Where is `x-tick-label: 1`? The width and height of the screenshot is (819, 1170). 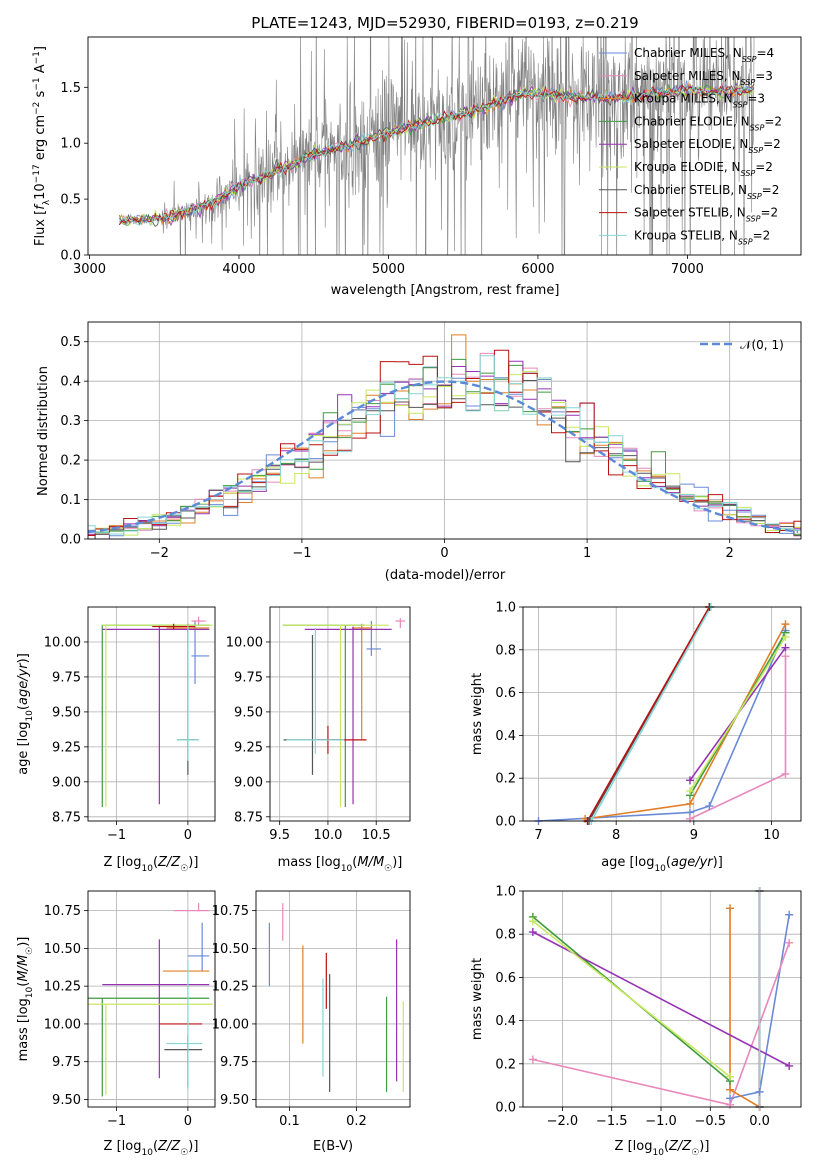 x-tick-label: 1 is located at coordinates (587, 553).